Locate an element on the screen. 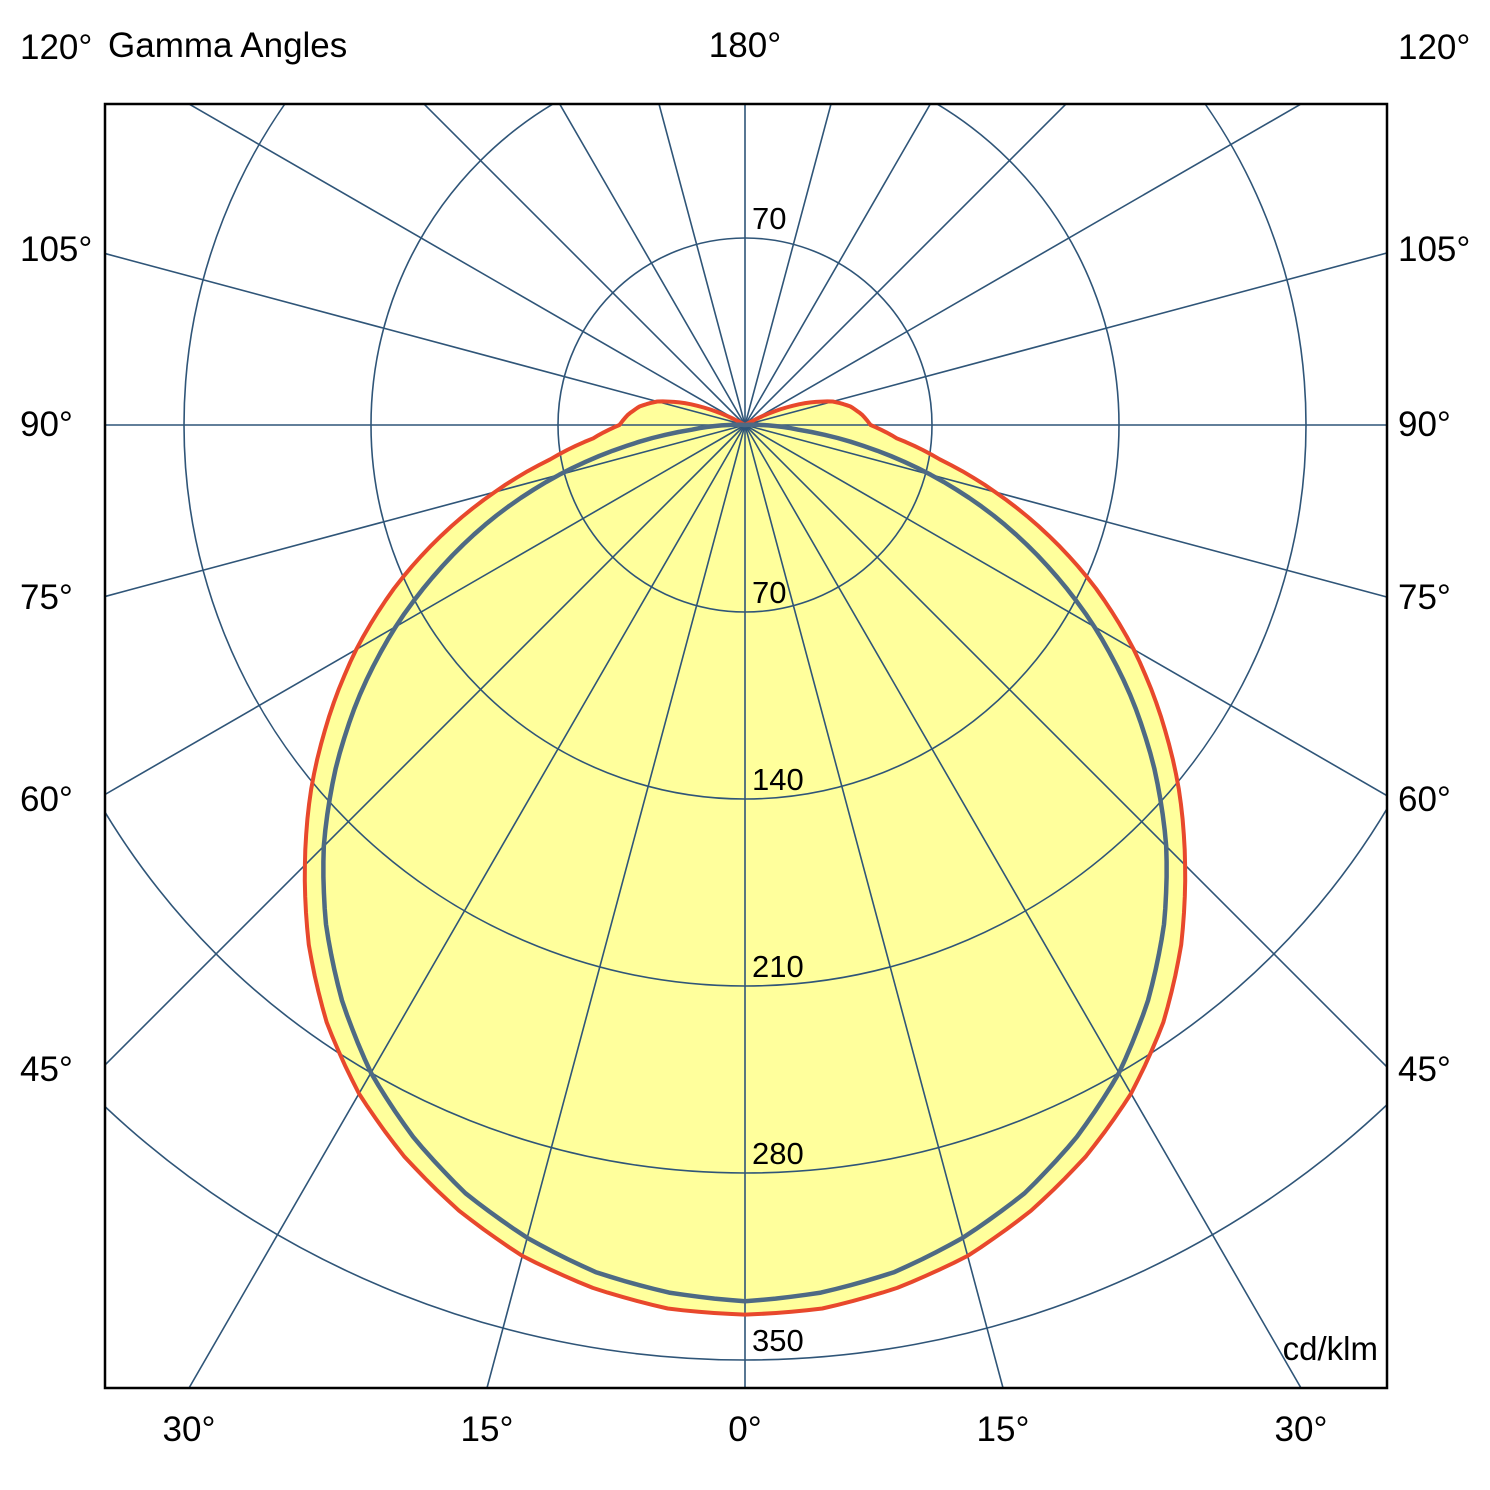 This screenshot has width=1490, height=1490. ring-value-label: 280 is located at coordinates (778, 1153).